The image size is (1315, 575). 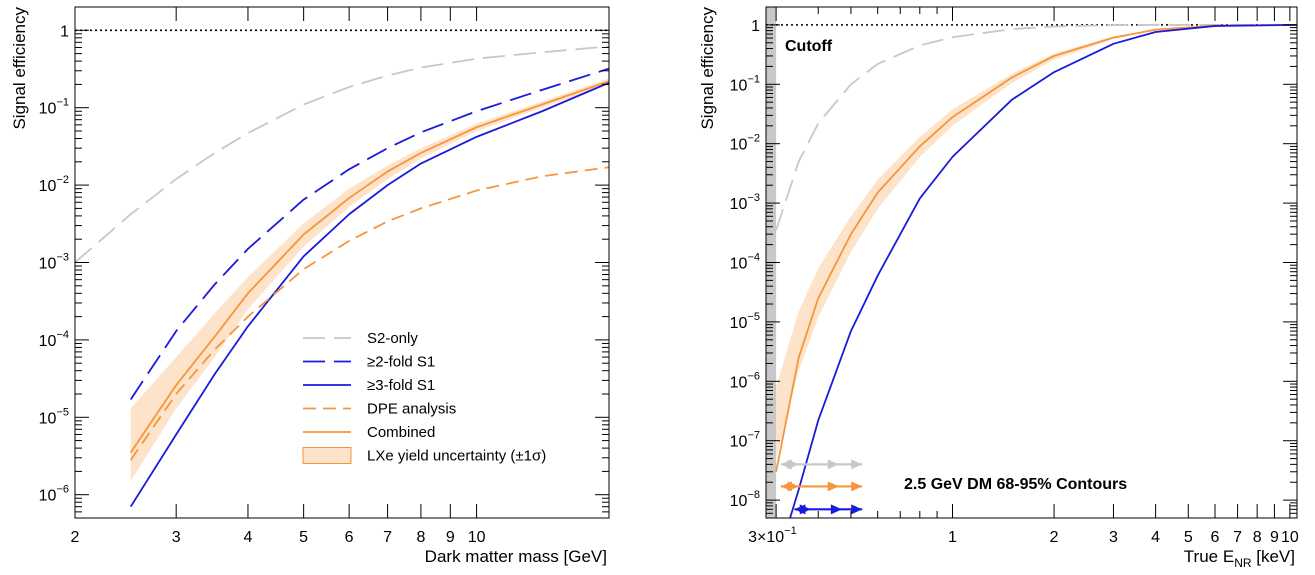 I want to click on cutoff-label: Cutoff, so click(x=809, y=46).